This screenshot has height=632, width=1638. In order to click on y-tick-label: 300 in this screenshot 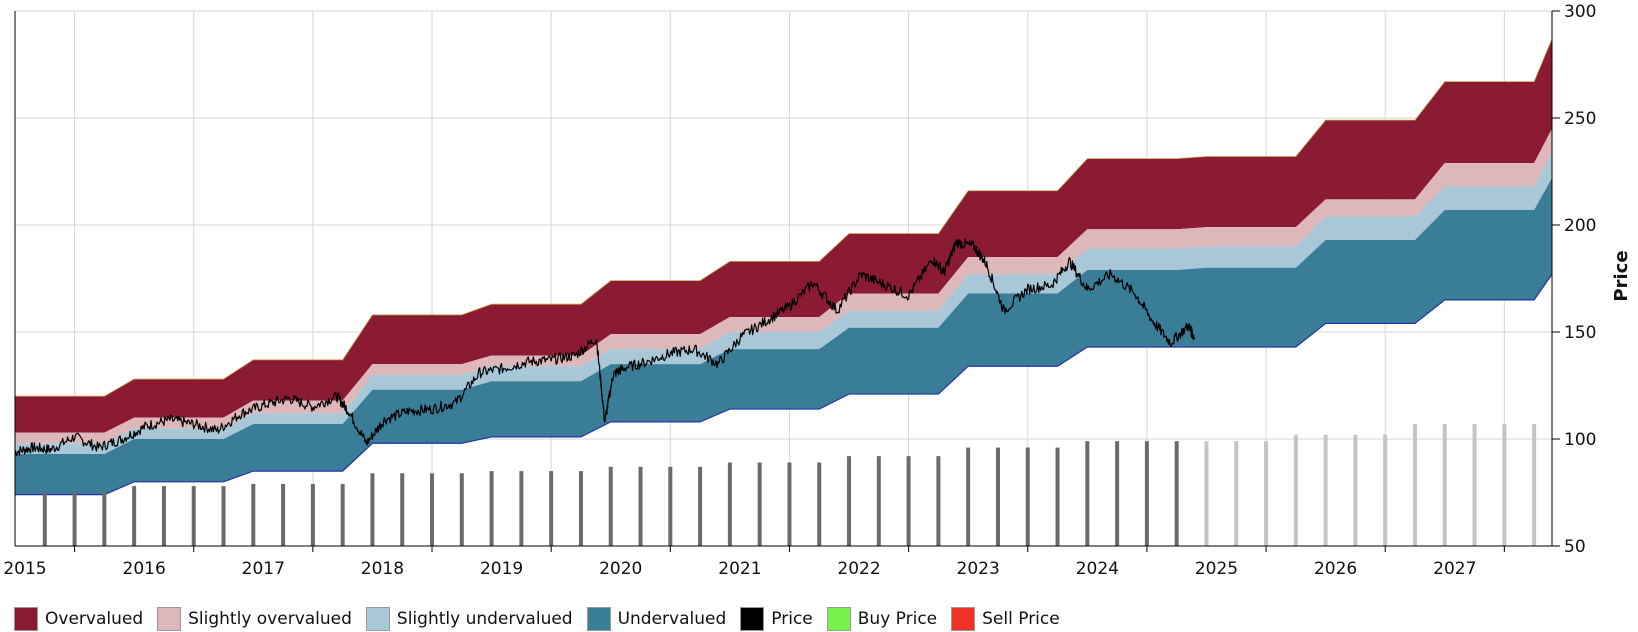, I will do `click(1580, 12)`.